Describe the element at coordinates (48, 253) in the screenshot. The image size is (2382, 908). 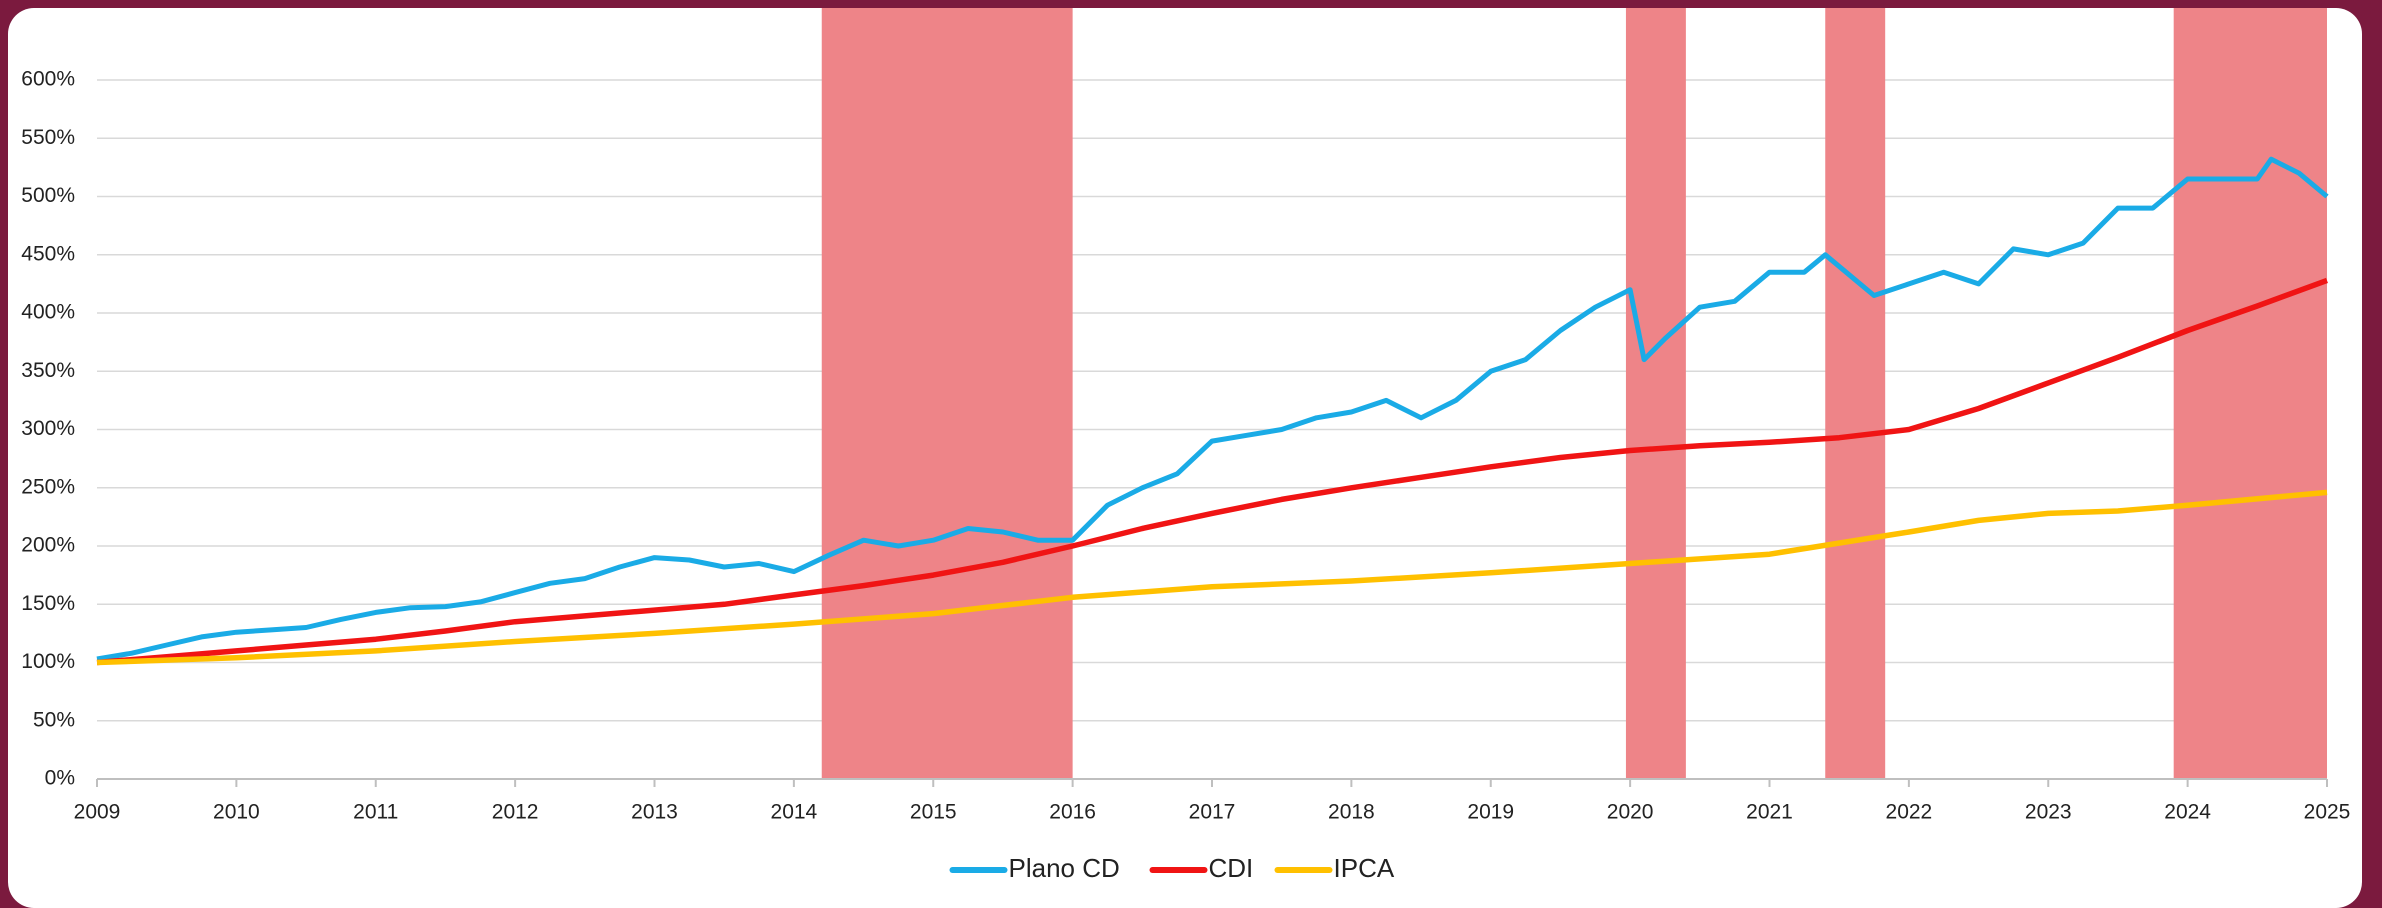
I see `y-tick-label: 450%` at that location.